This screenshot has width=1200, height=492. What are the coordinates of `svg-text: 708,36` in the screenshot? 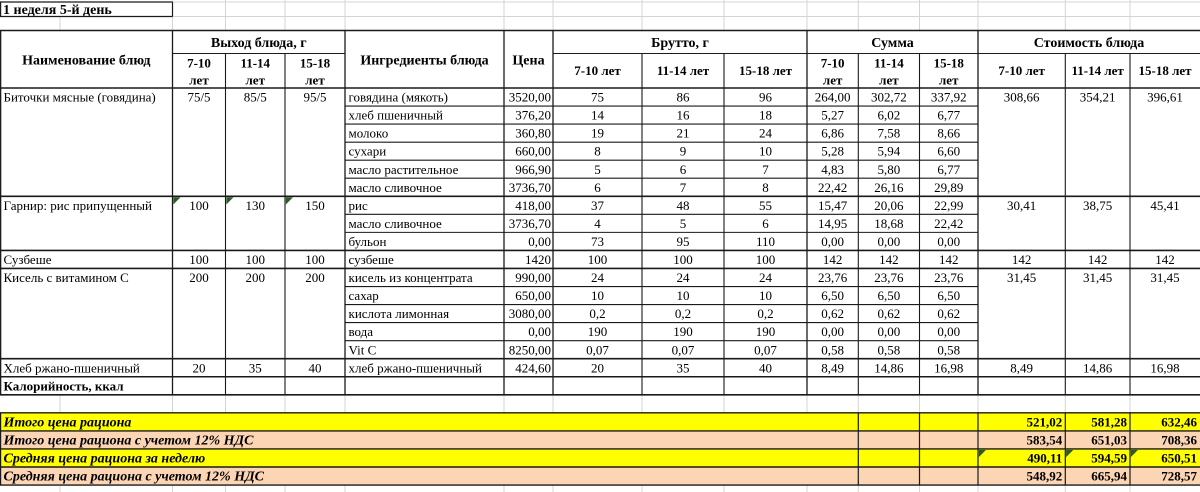 It's located at (1179, 440).